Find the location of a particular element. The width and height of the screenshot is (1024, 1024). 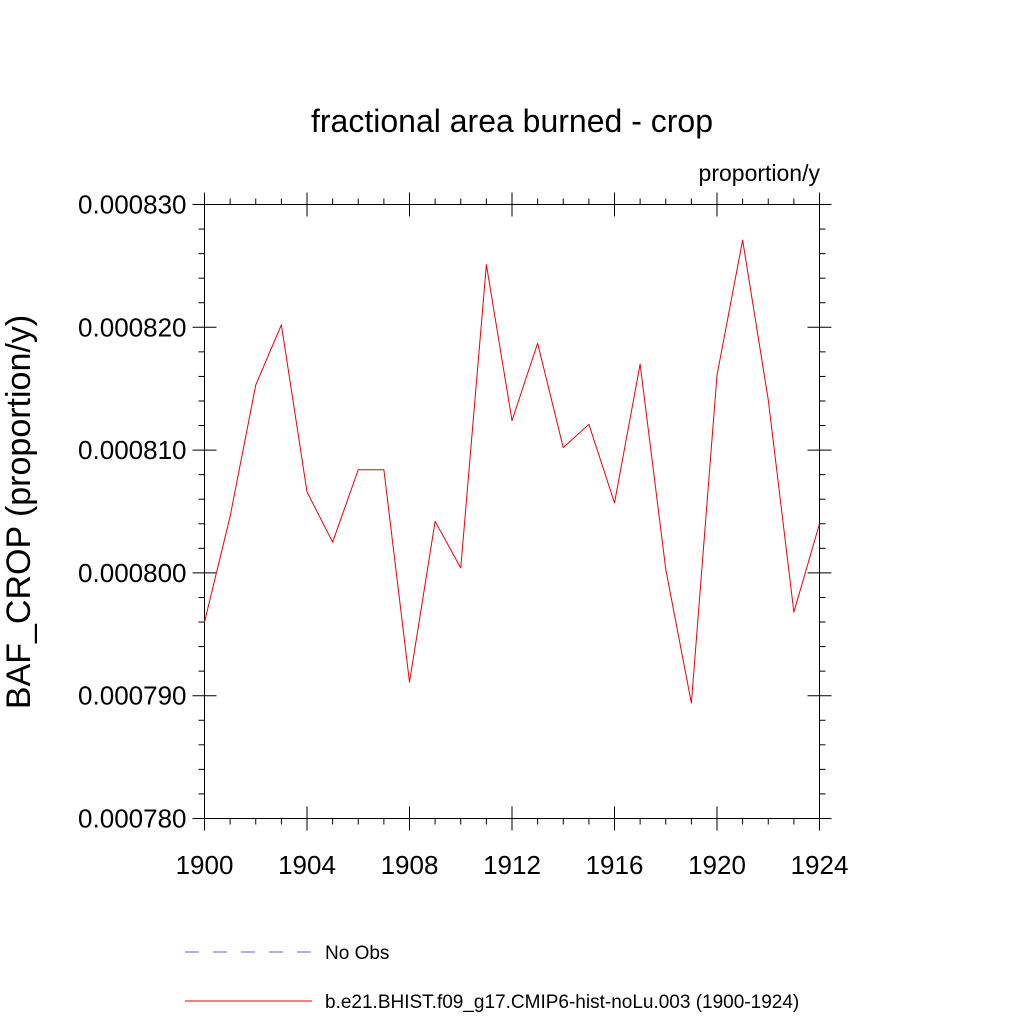

x-tick-label: 1924 is located at coordinates (820, 865).